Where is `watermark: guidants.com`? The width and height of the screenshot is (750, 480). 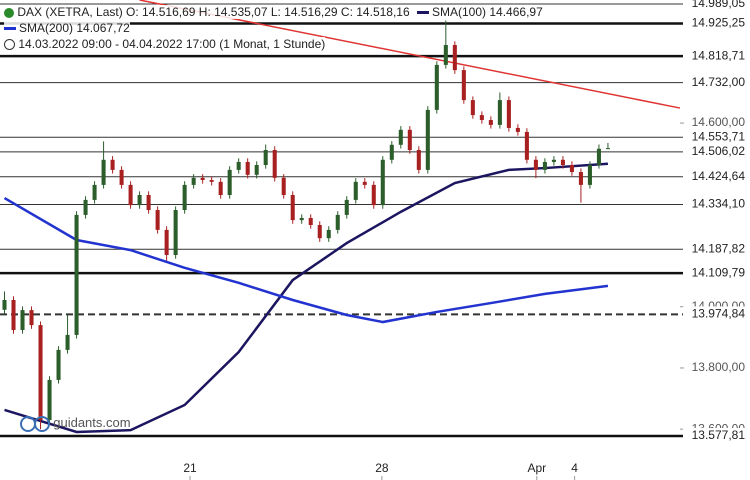 watermark: guidants.com is located at coordinates (75, 423).